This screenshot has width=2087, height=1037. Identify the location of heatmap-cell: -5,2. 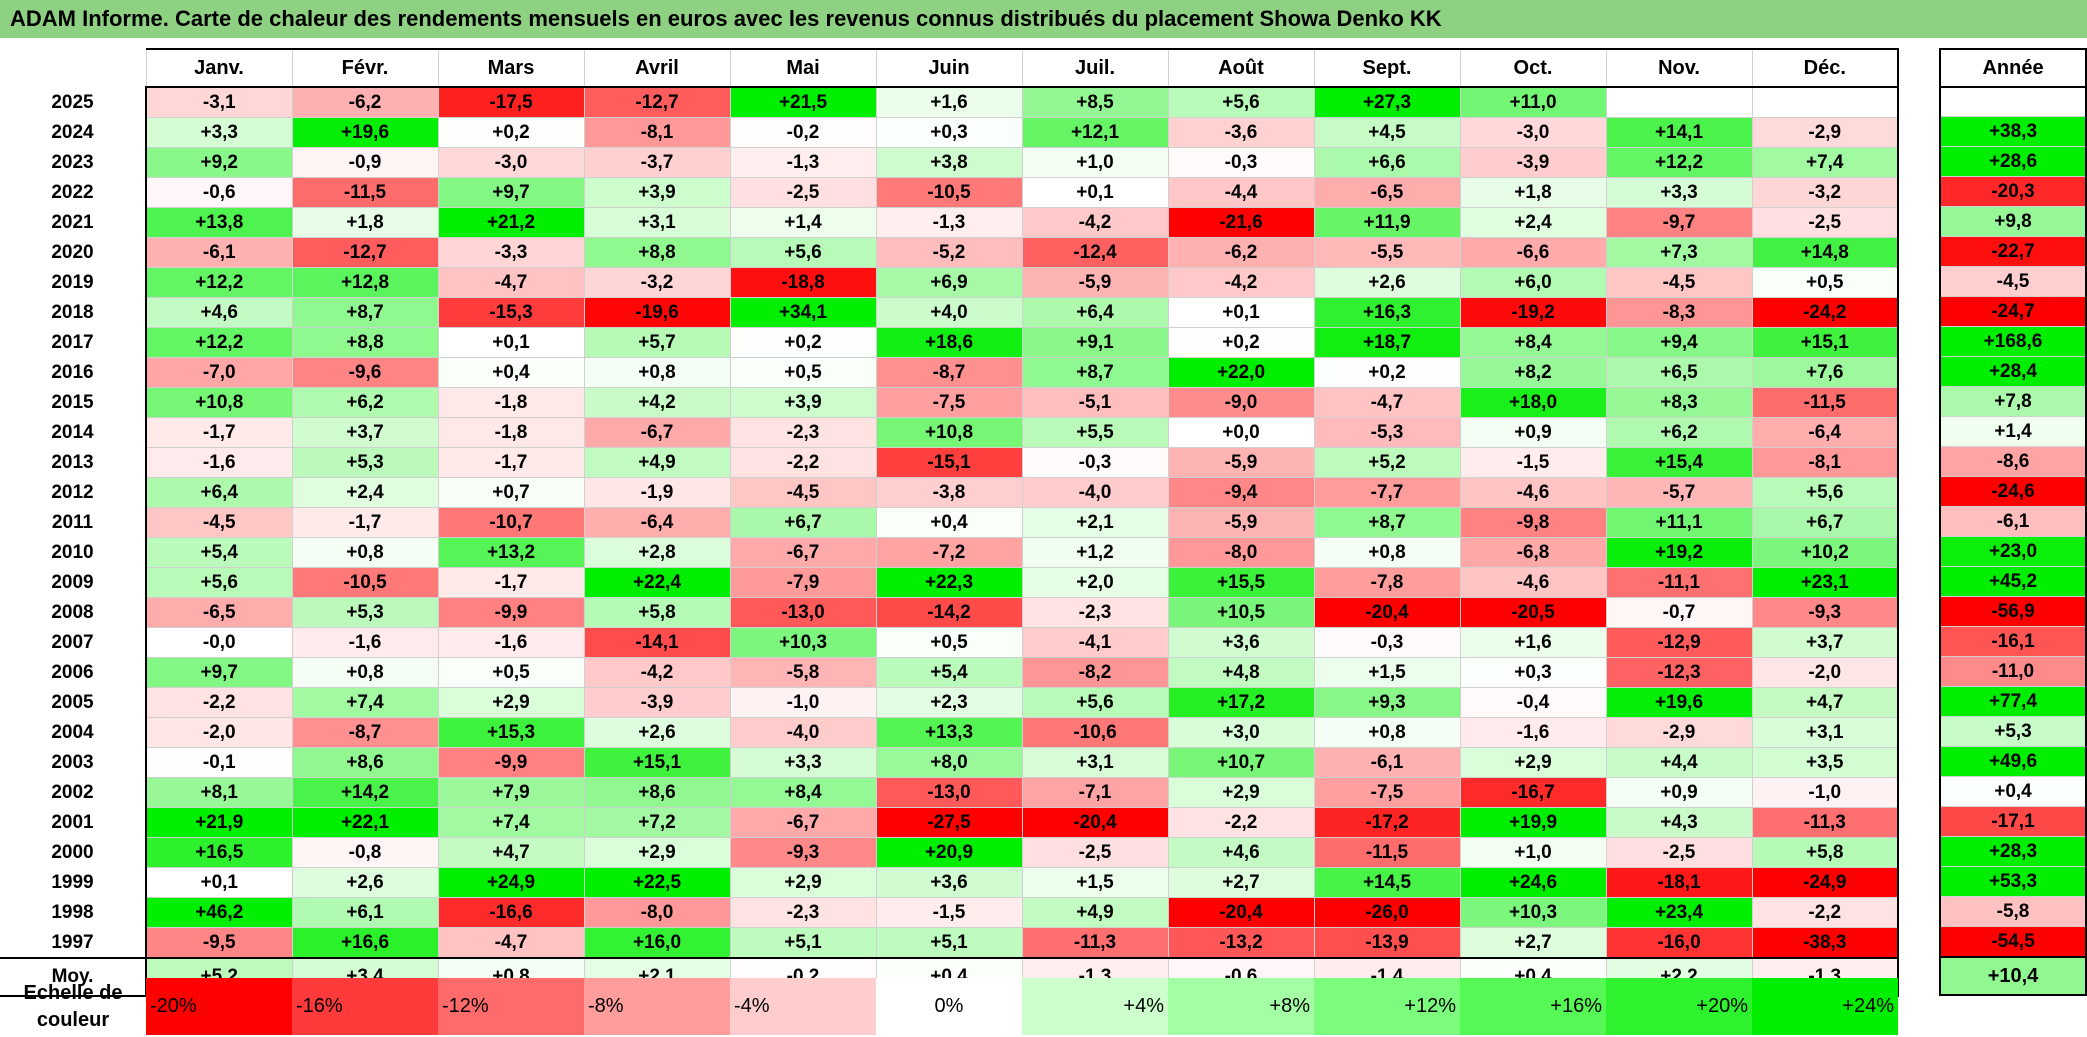
(949, 252).